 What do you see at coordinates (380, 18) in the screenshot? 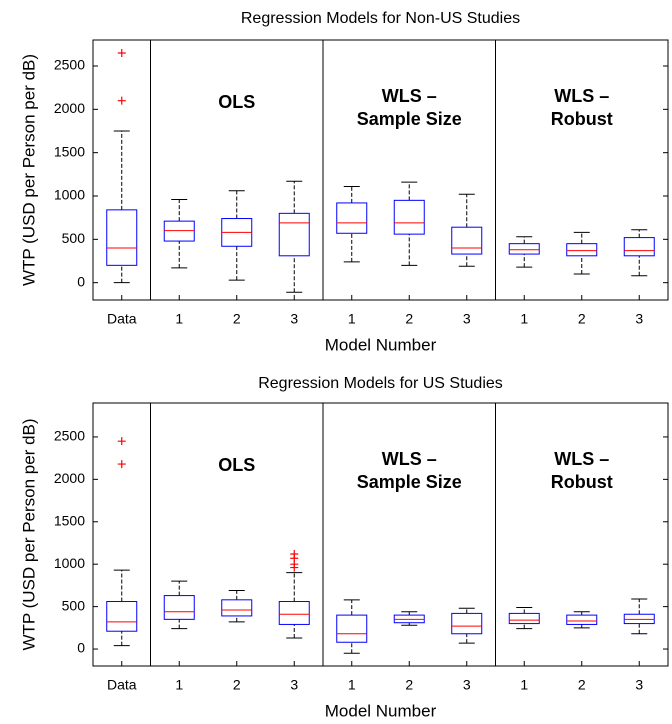
I see `chart-title: Regression Models for Non-US Studies` at bounding box center [380, 18].